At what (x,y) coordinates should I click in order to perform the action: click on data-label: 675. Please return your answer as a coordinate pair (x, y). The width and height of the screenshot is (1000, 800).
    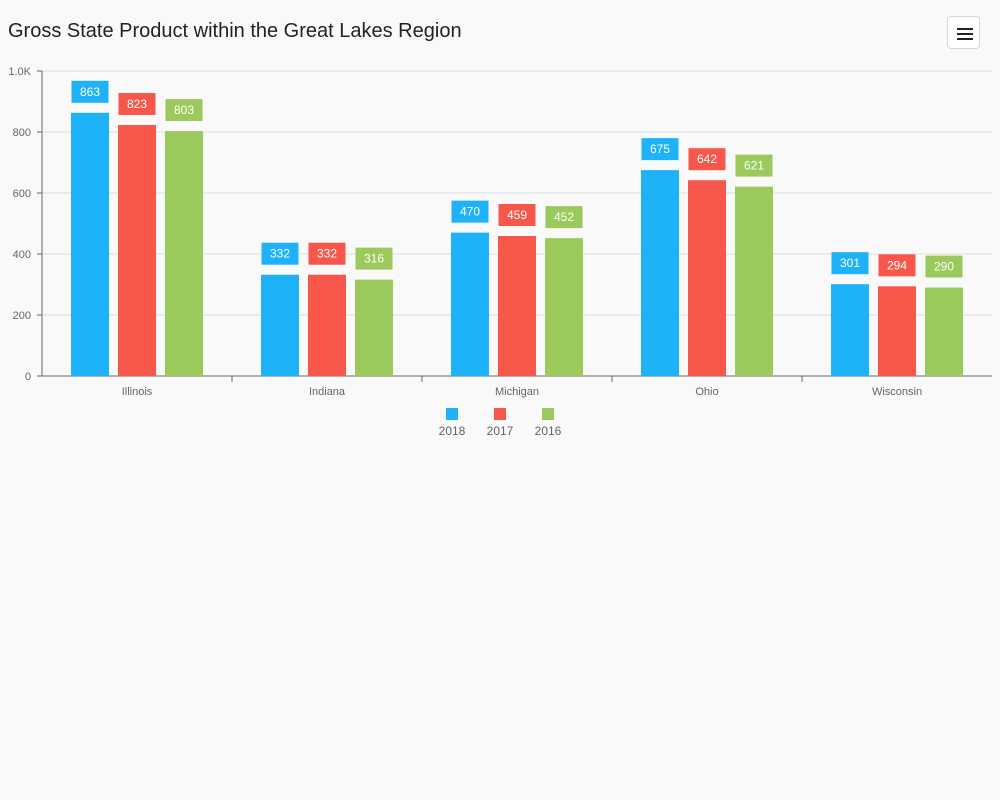
    Looking at the image, I should click on (660, 149).